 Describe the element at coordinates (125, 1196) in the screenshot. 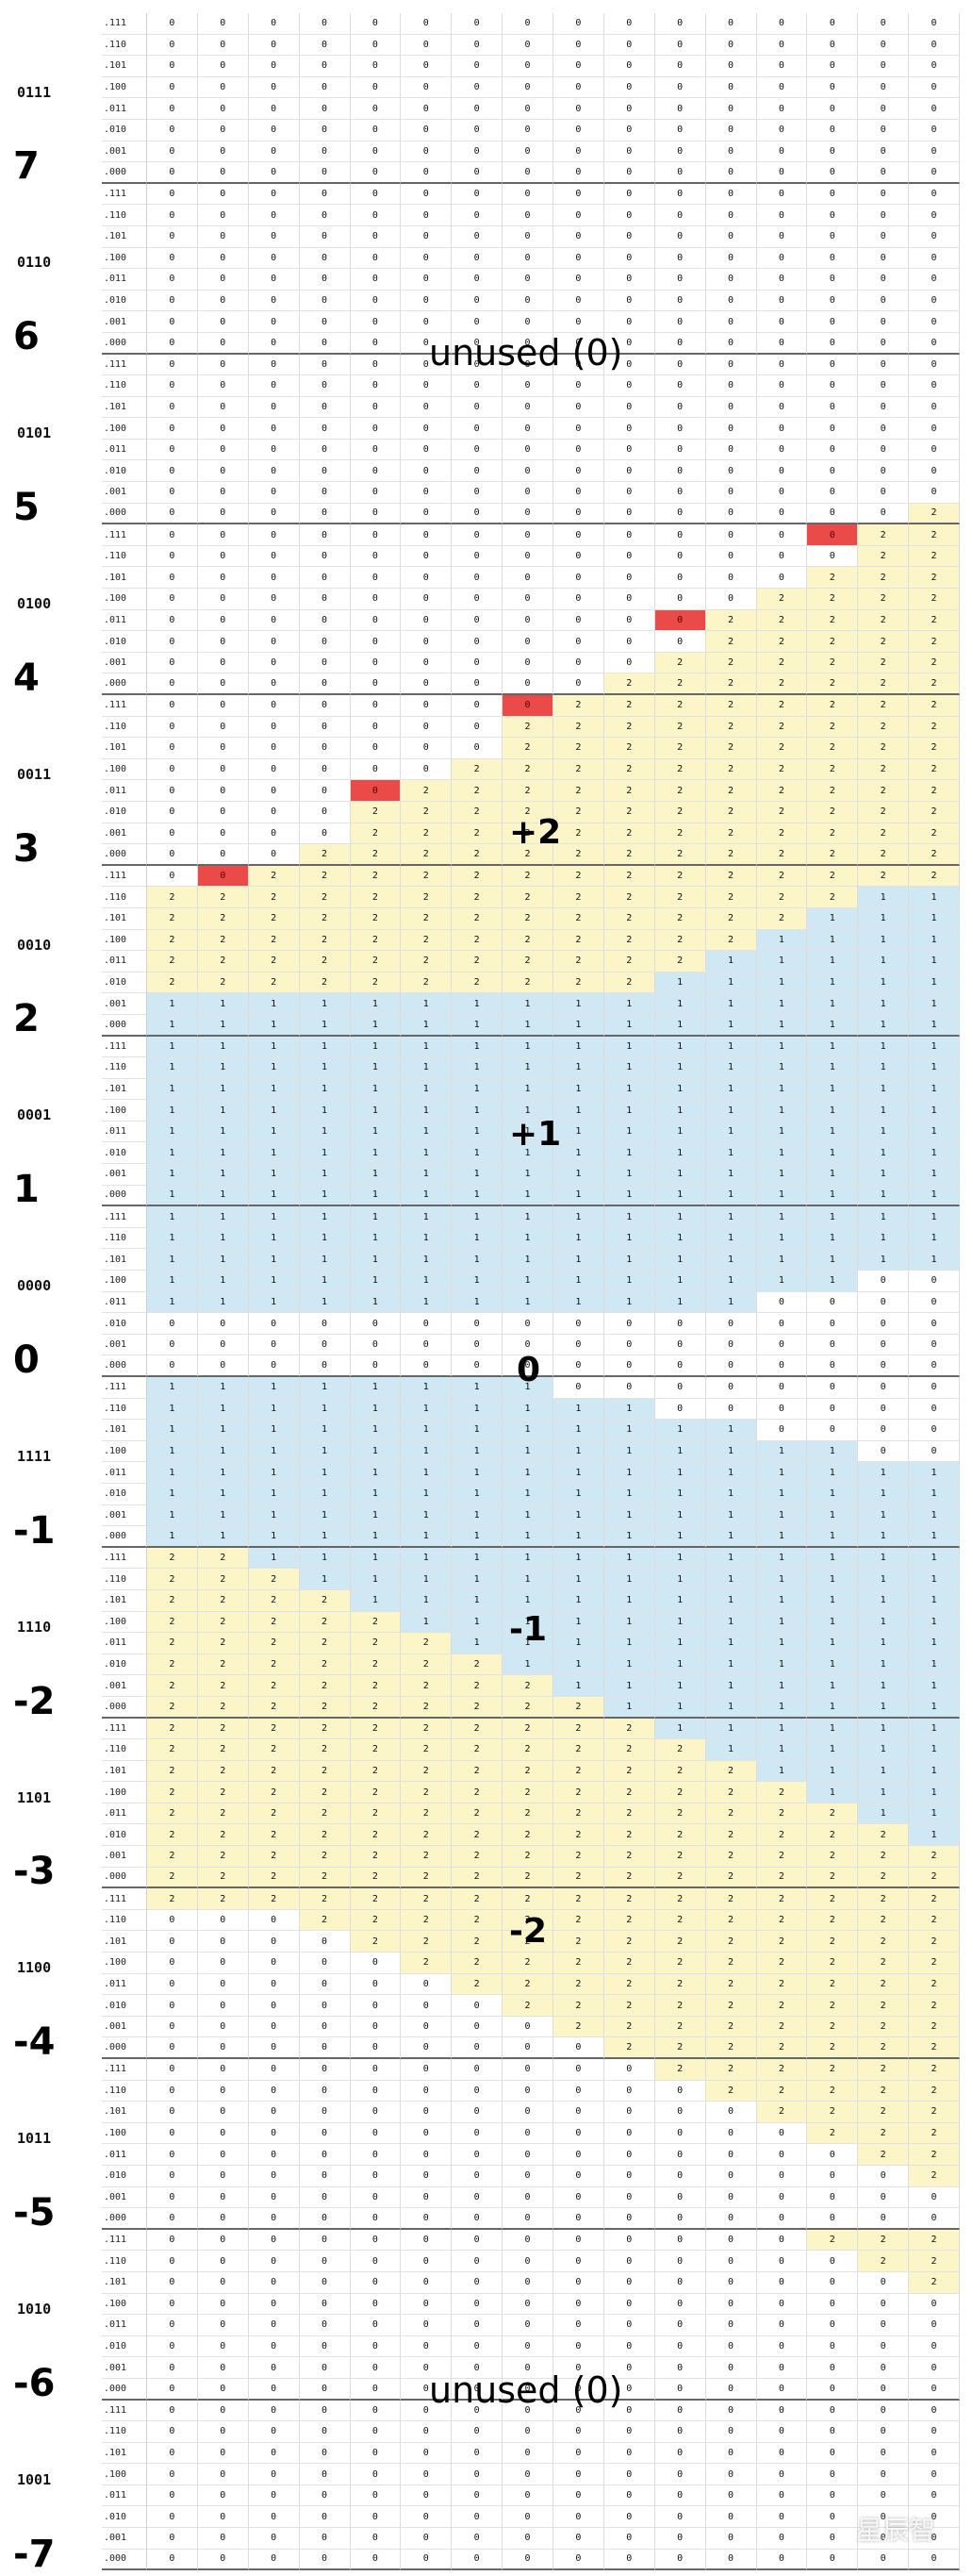

I see `row-fraction-label: .000` at that location.